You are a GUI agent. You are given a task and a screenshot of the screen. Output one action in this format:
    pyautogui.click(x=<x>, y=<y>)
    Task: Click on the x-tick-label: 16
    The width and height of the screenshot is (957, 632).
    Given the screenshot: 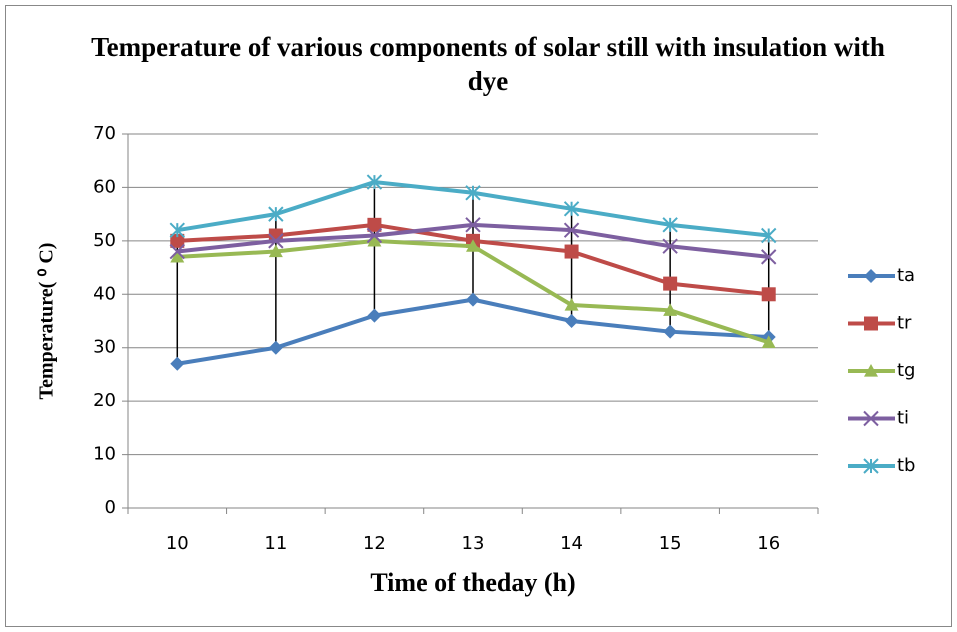 What is the action you would take?
    pyautogui.click(x=768, y=543)
    